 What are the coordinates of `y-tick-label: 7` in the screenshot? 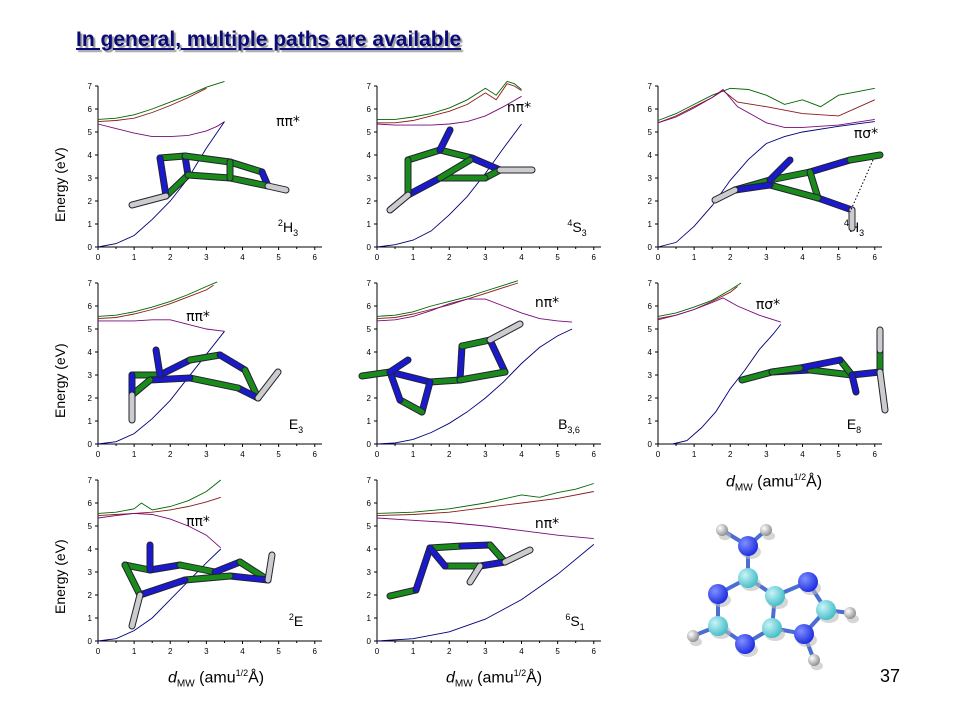 It's located at (369, 283).